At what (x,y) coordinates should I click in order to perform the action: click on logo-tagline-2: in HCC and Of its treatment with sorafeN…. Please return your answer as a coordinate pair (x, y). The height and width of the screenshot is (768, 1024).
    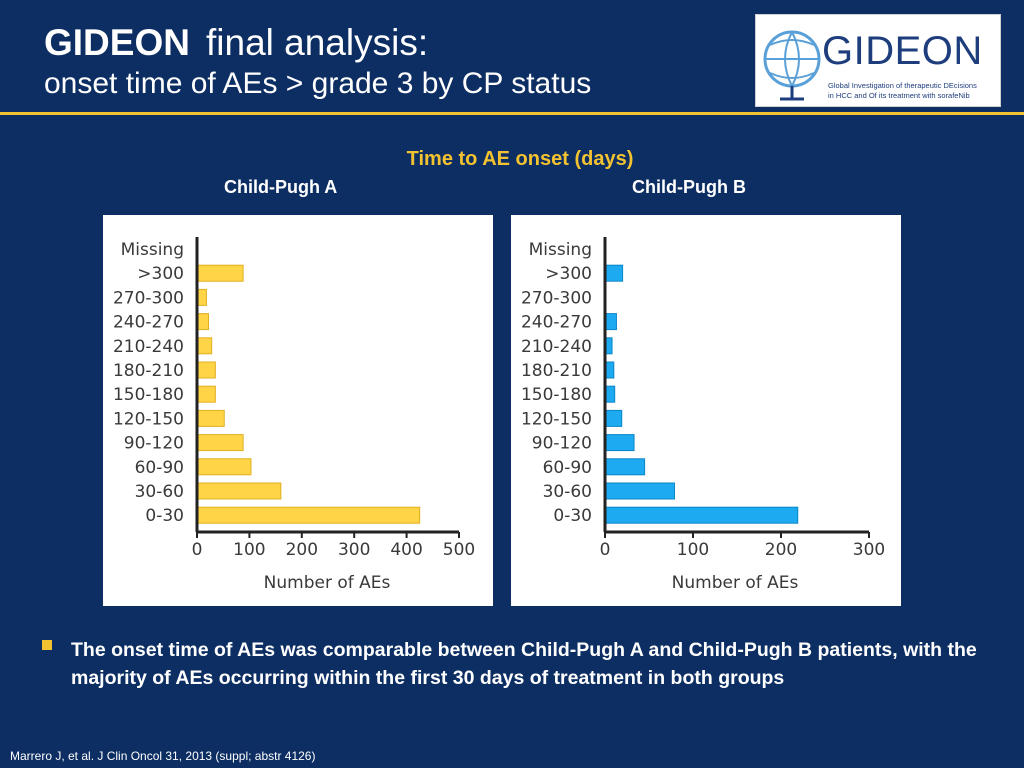
    Looking at the image, I should click on (899, 95).